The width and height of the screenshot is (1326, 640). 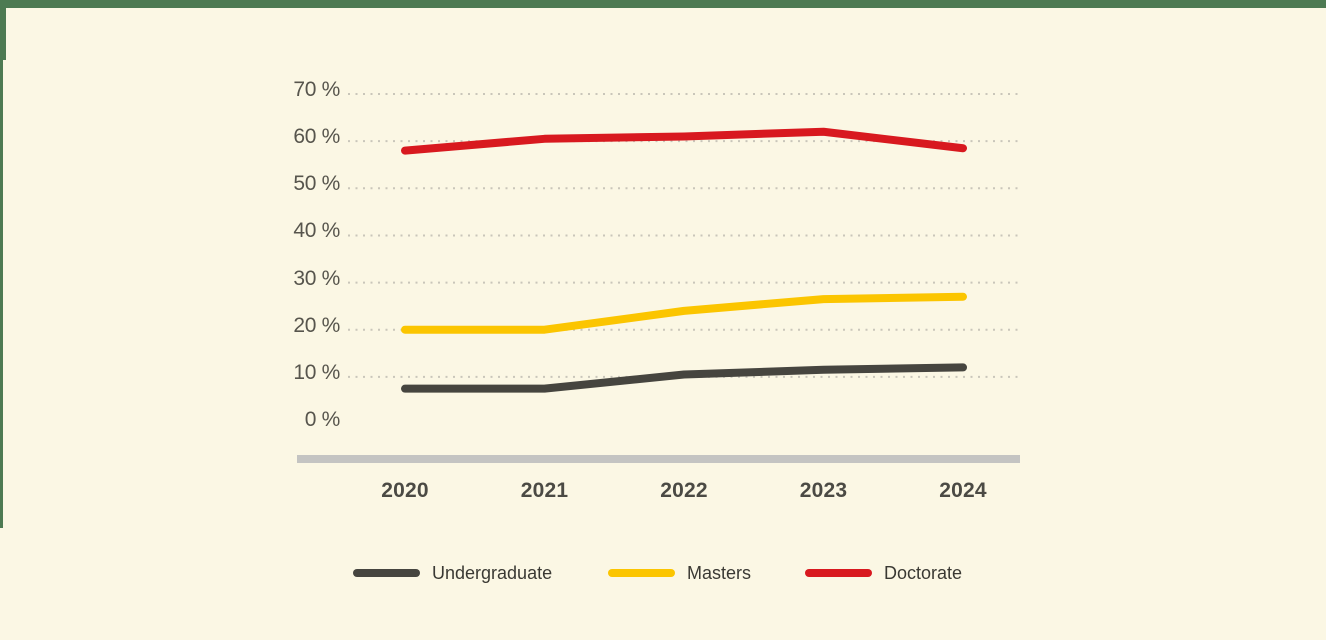 What do you see at coordinates (823, 490) in the screenshot?
I see `x-tick-label-2023: 2023` at bounding box center [823, 490].